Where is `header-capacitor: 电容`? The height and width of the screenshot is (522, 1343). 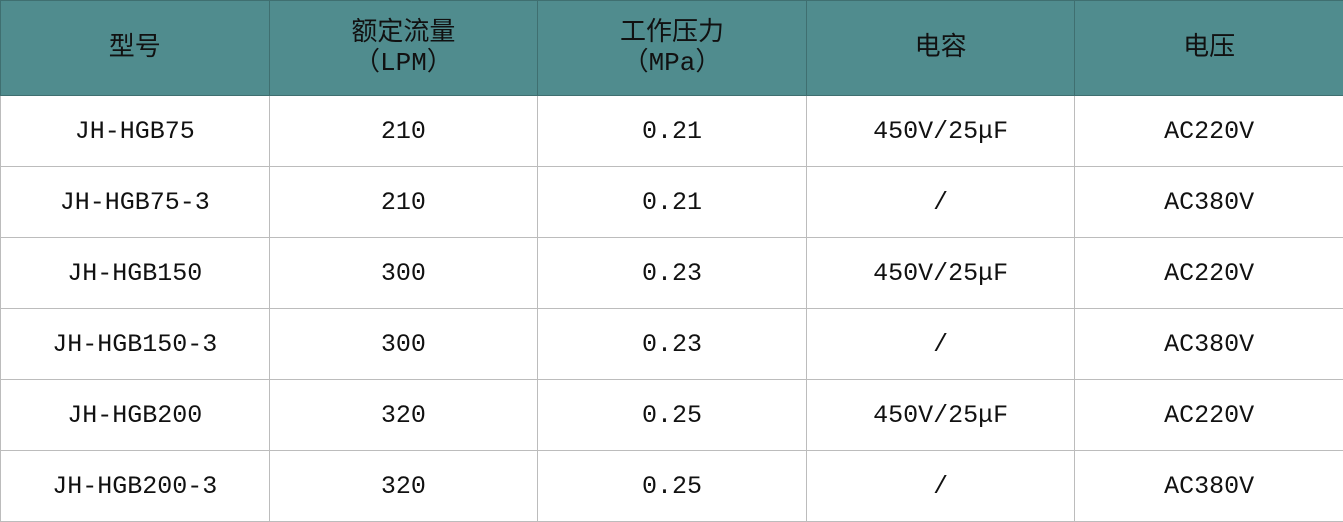
header-capacitor: 电容 is located at coordinates (940, 48).